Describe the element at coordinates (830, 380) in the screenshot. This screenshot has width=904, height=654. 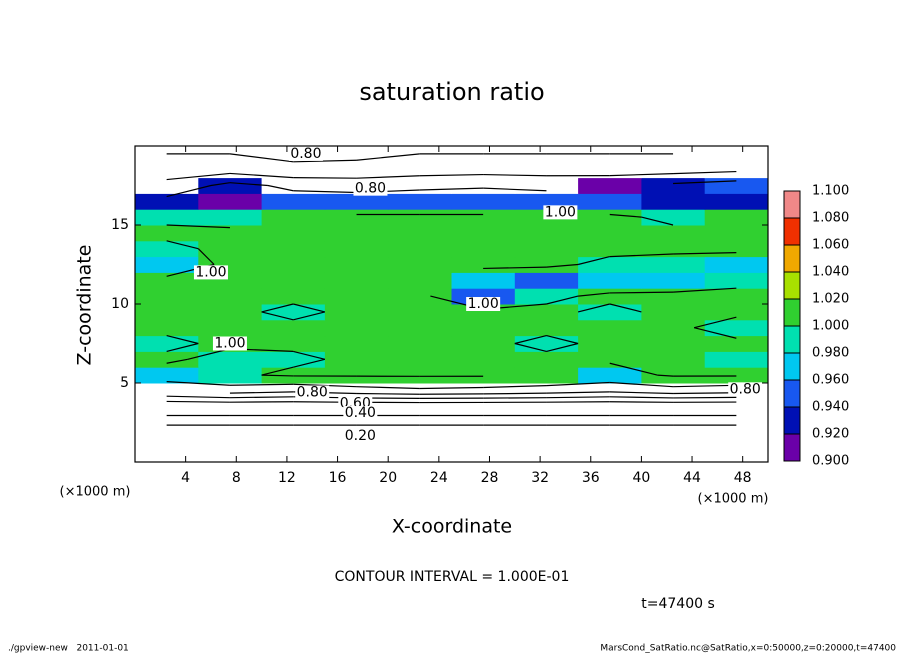
I see `colorbar-label: 0.960` at that location.